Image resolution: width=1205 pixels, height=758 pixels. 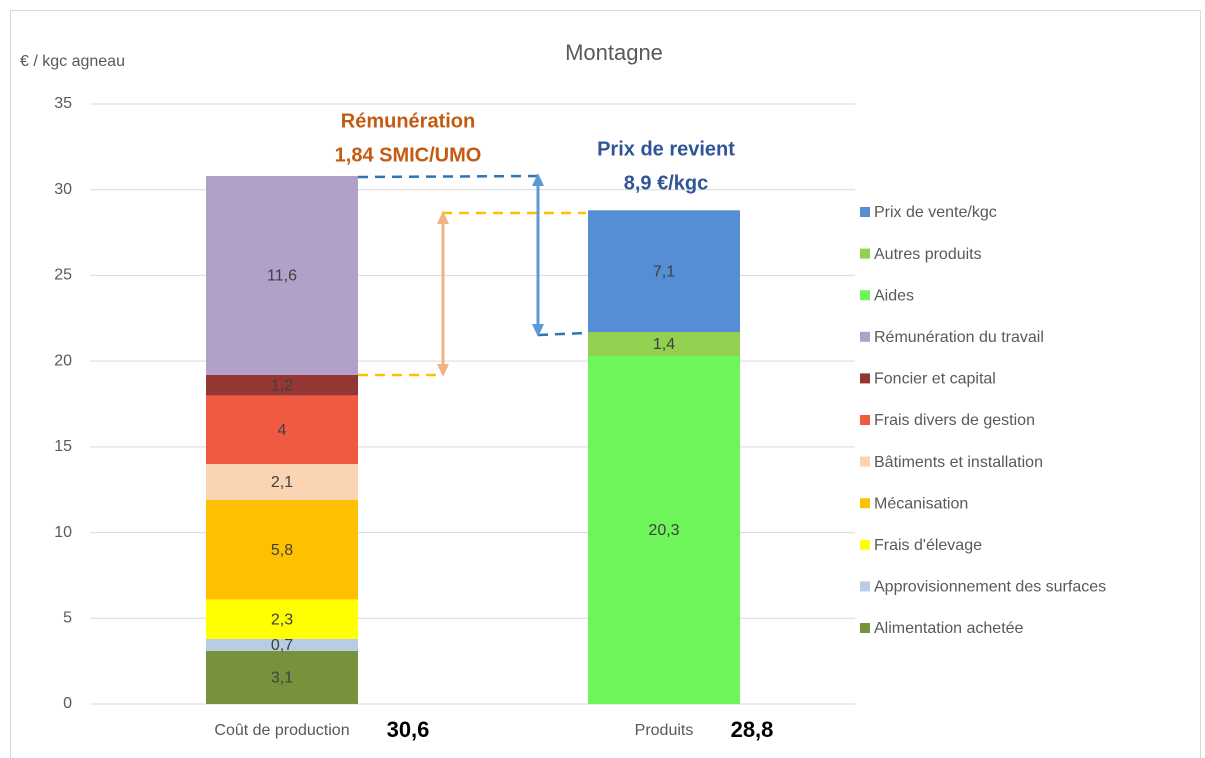 I want to click on y-tick-label: 20, so click(x=63, y=360).